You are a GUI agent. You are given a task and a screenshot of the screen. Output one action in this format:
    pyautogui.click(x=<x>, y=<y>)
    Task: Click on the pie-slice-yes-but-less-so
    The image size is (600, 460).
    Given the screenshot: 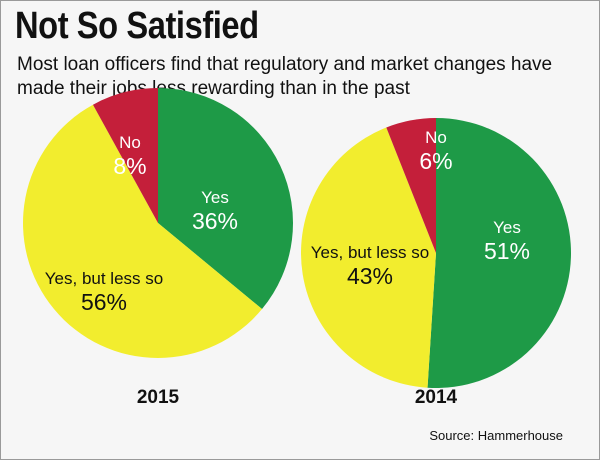 What is the action you would take?
    pyautogui.click(x=368, y=257)
    